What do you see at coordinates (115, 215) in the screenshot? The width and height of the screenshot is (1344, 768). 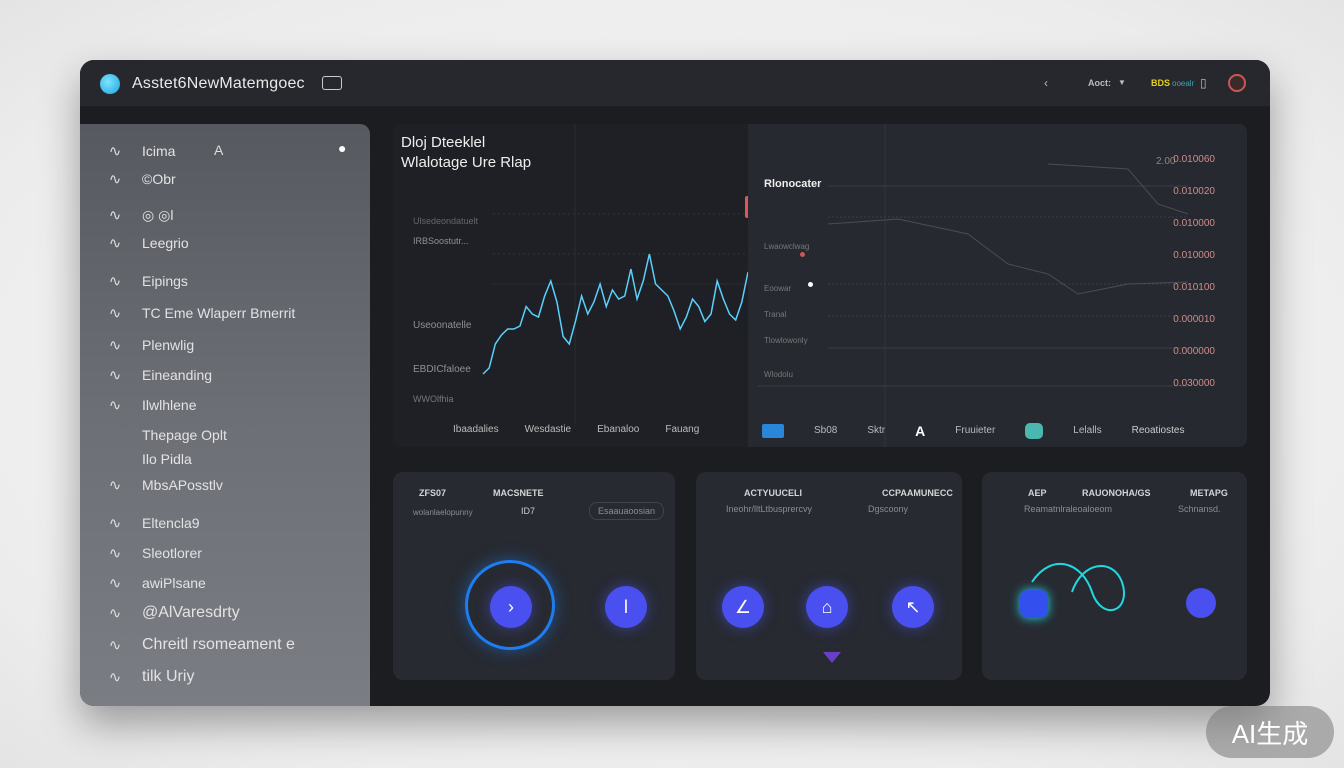 I see `seven-icon: ∿` at bounding box center [115, 215].